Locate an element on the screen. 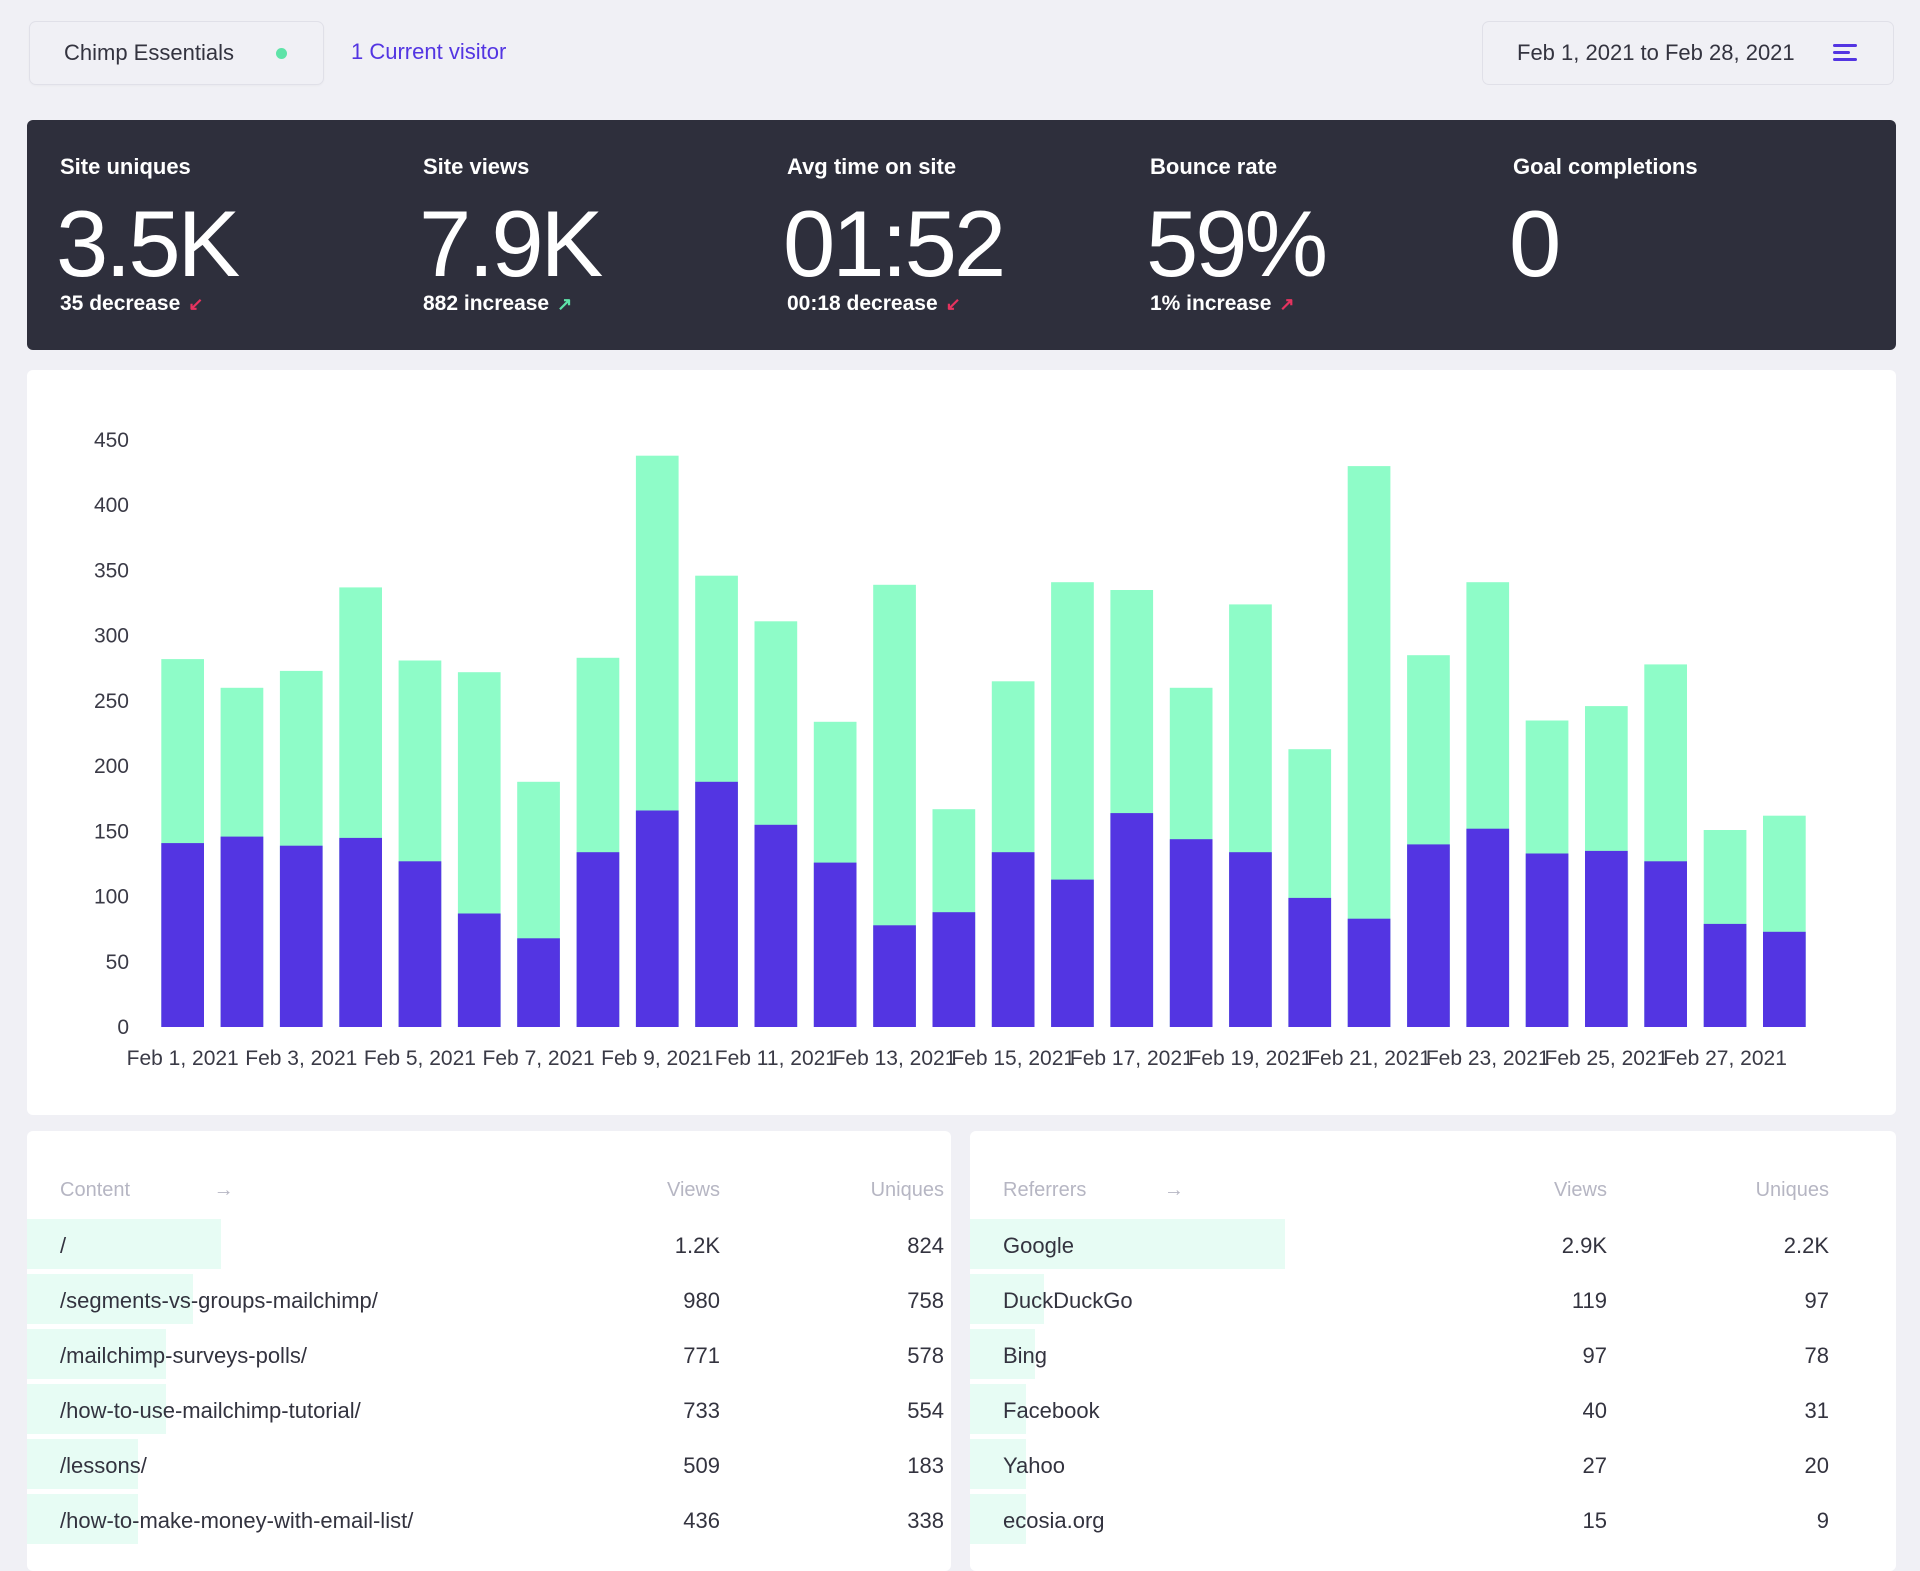  y-tick-label: 50 is located at coordinates (117, 962).